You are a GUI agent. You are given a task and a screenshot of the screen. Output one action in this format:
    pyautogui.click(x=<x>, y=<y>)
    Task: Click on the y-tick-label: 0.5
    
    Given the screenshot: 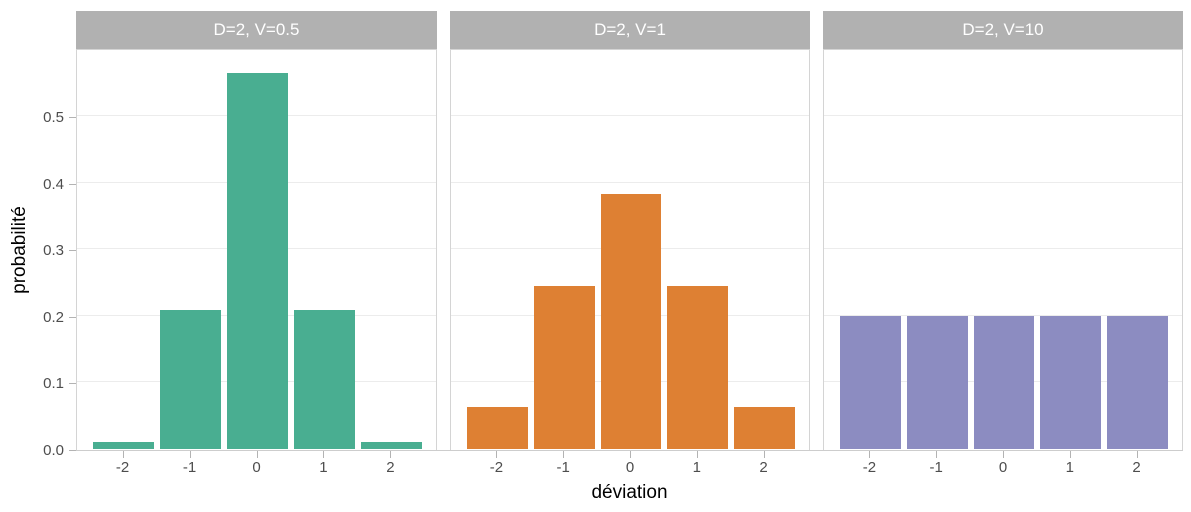 What is the action you would take?
    pyautogui.click(x=53, y=117)
    